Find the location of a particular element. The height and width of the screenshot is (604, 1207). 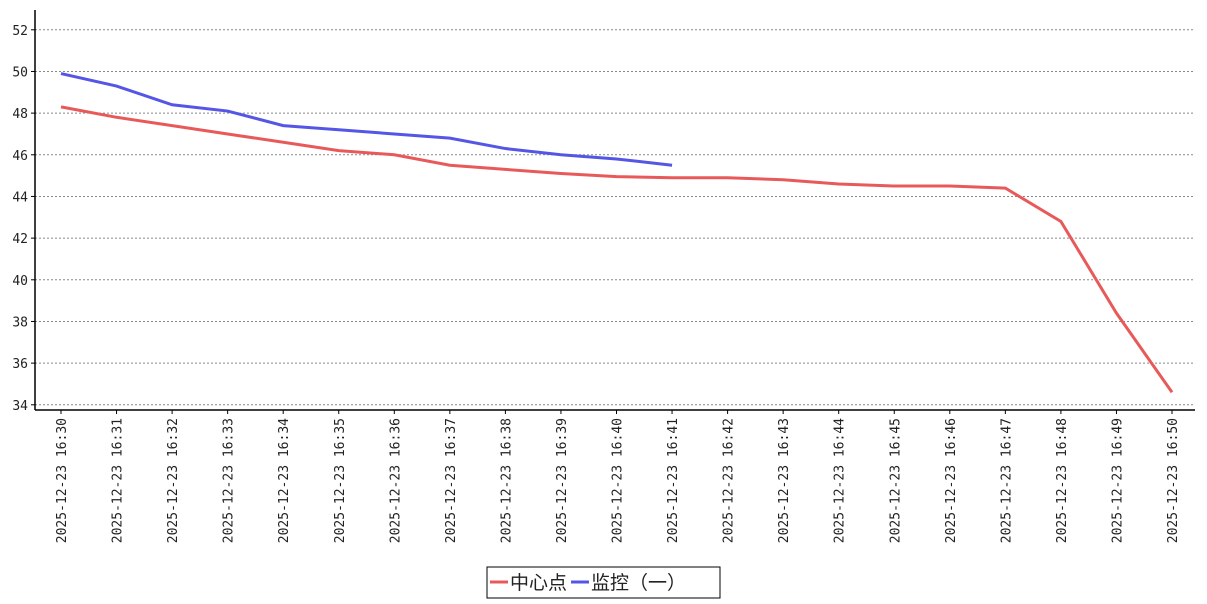

y-tick-label: 34 is located at coordinates (20, 406).